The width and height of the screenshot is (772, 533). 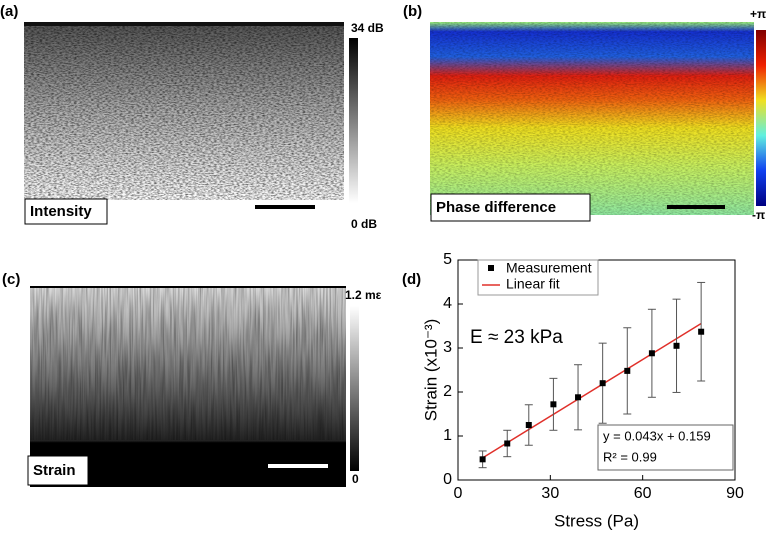 I want to click on annotation: E ≈ 23 kPa, so click(x=516, y=337).